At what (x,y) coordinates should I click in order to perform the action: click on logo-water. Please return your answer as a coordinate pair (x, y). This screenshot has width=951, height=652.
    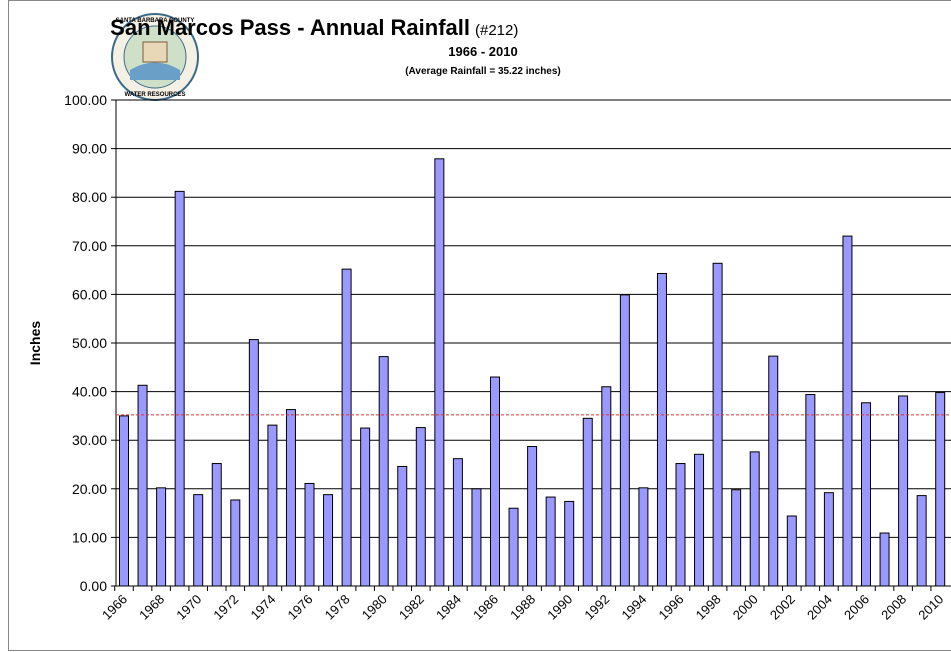
    Looking at the image, I should click on (155, 71).